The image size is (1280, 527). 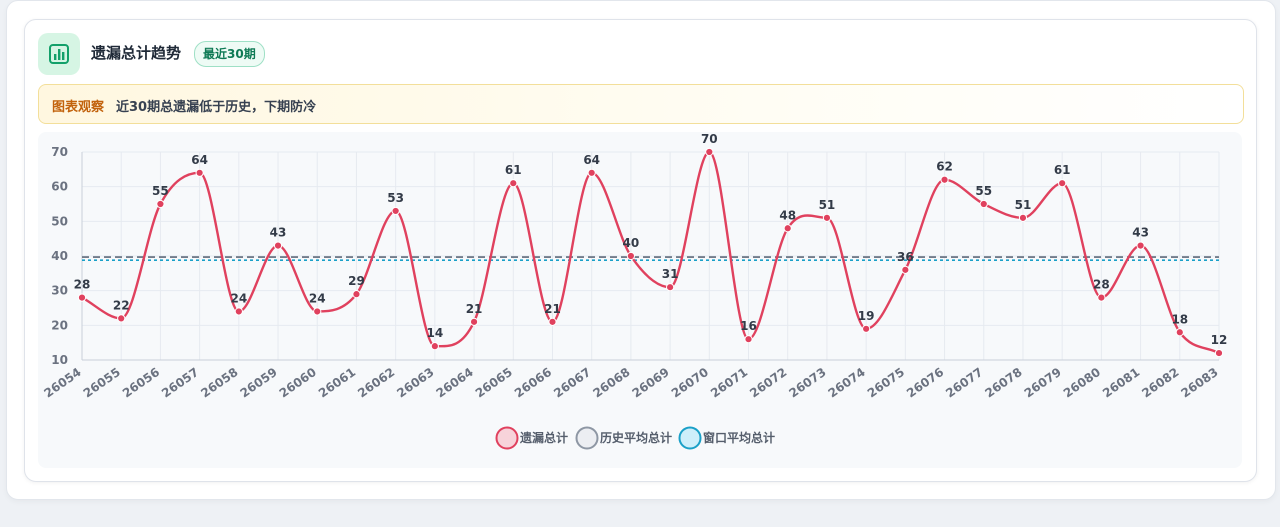 I want to click on y-tick-label: 70, so click(x=59, y=152).